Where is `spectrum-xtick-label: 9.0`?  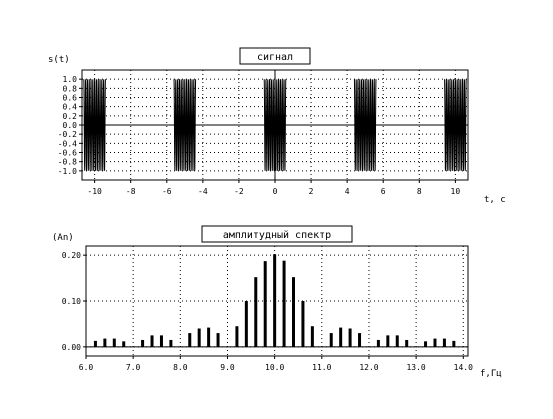 spectrum-xtick-label: 9.0 is located at coordinates (227, 367).